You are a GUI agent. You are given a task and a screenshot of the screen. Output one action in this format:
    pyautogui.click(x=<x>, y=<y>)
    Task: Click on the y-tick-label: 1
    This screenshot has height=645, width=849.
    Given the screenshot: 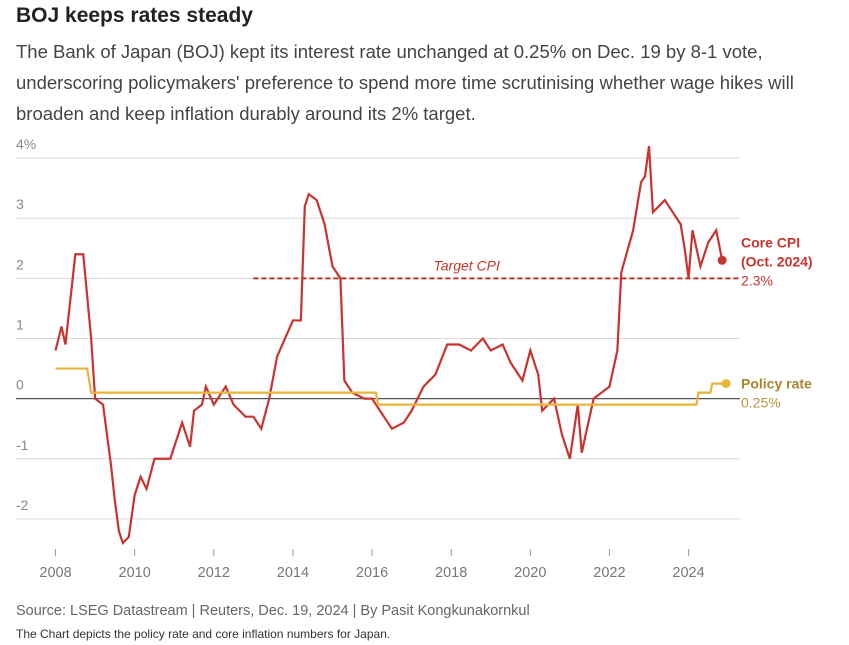 What is the action you would take?
    pyautogui.click(x=20, y=324)
    